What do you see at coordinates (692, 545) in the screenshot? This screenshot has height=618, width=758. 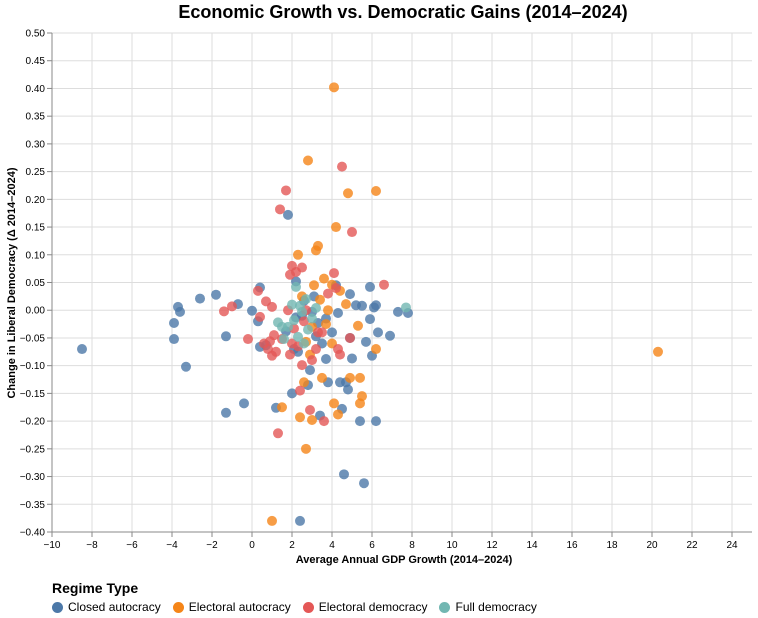 I see `x-tick-label: 22` at bounding box center [692, 545].